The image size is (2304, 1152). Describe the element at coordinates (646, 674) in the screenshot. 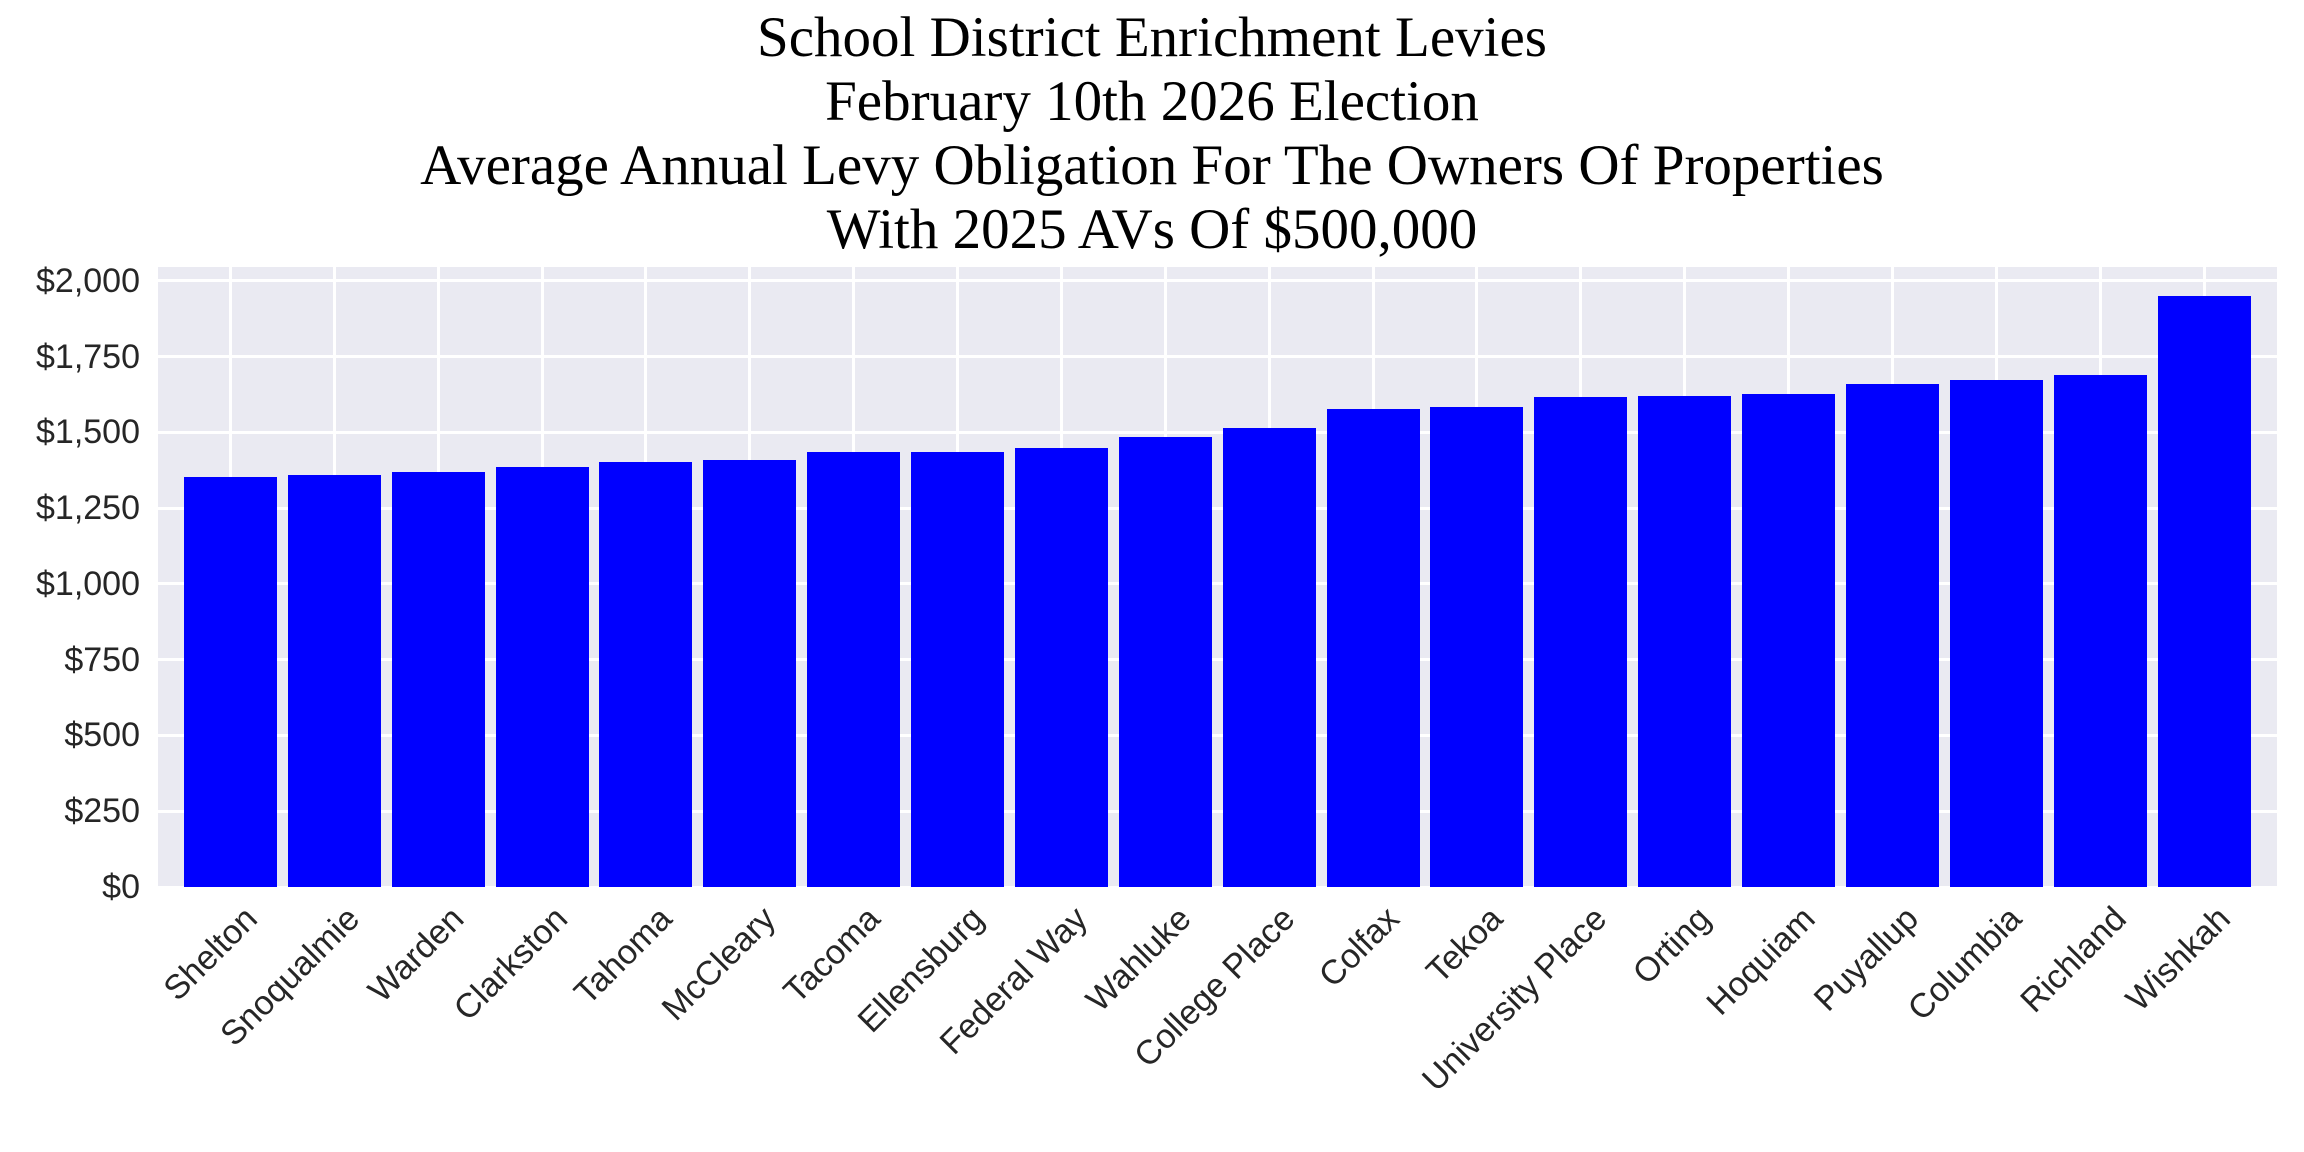

I see `bar-tahoma` at that location.